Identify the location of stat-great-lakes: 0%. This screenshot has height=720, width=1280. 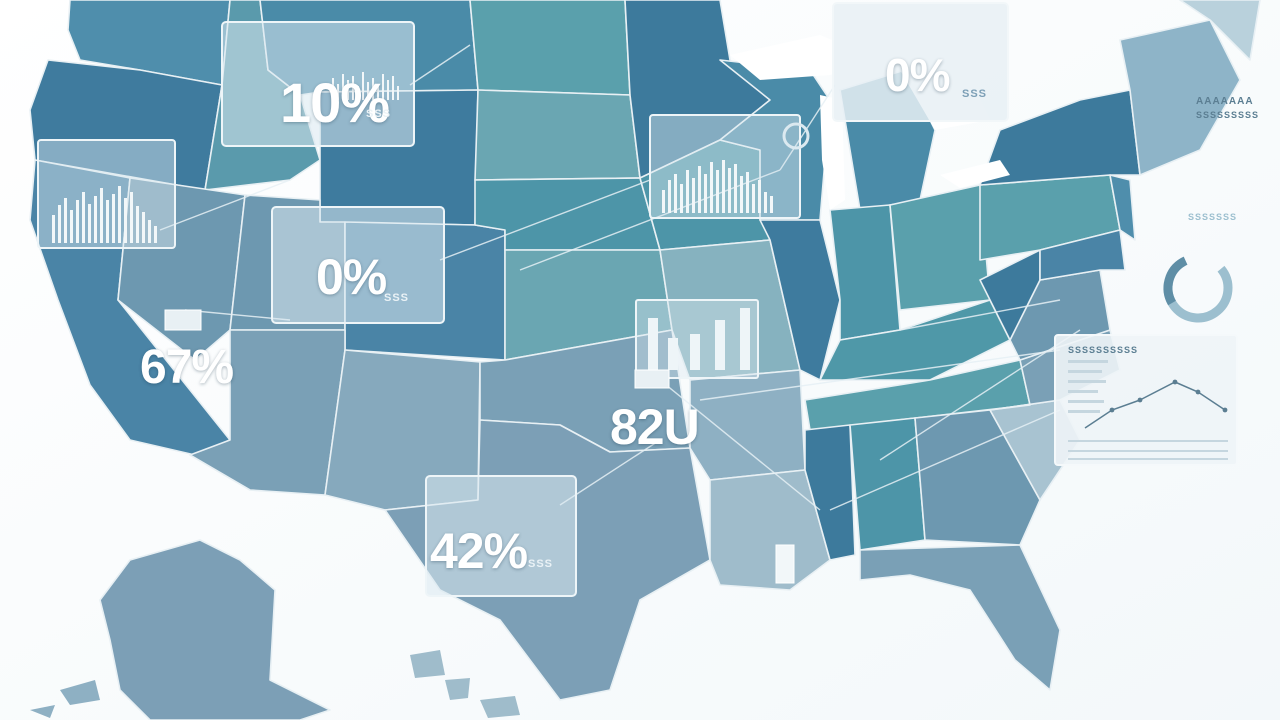
(917, 75).